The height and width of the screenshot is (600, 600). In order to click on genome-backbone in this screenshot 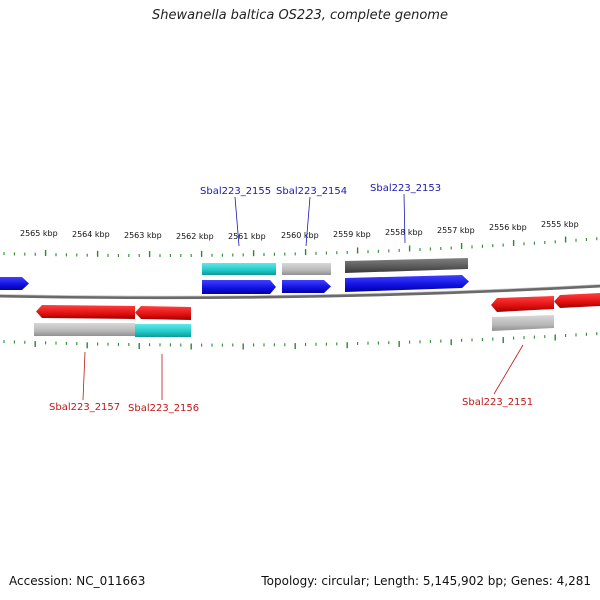, I will do `click(300, 292)`.